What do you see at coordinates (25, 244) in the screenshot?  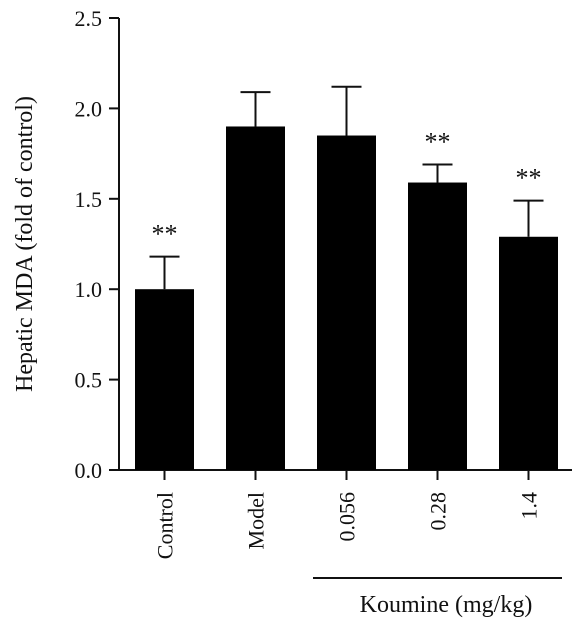 I see `y-axis-title: Hepatic MDA (fold of control)` at bounding box center [25, 244].